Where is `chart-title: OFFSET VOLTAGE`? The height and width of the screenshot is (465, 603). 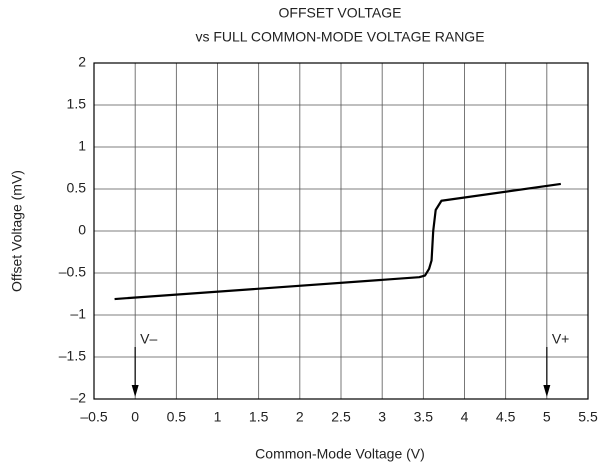
chart-title: OFFSET VOLTAGE is located at coordinates (340, 13).